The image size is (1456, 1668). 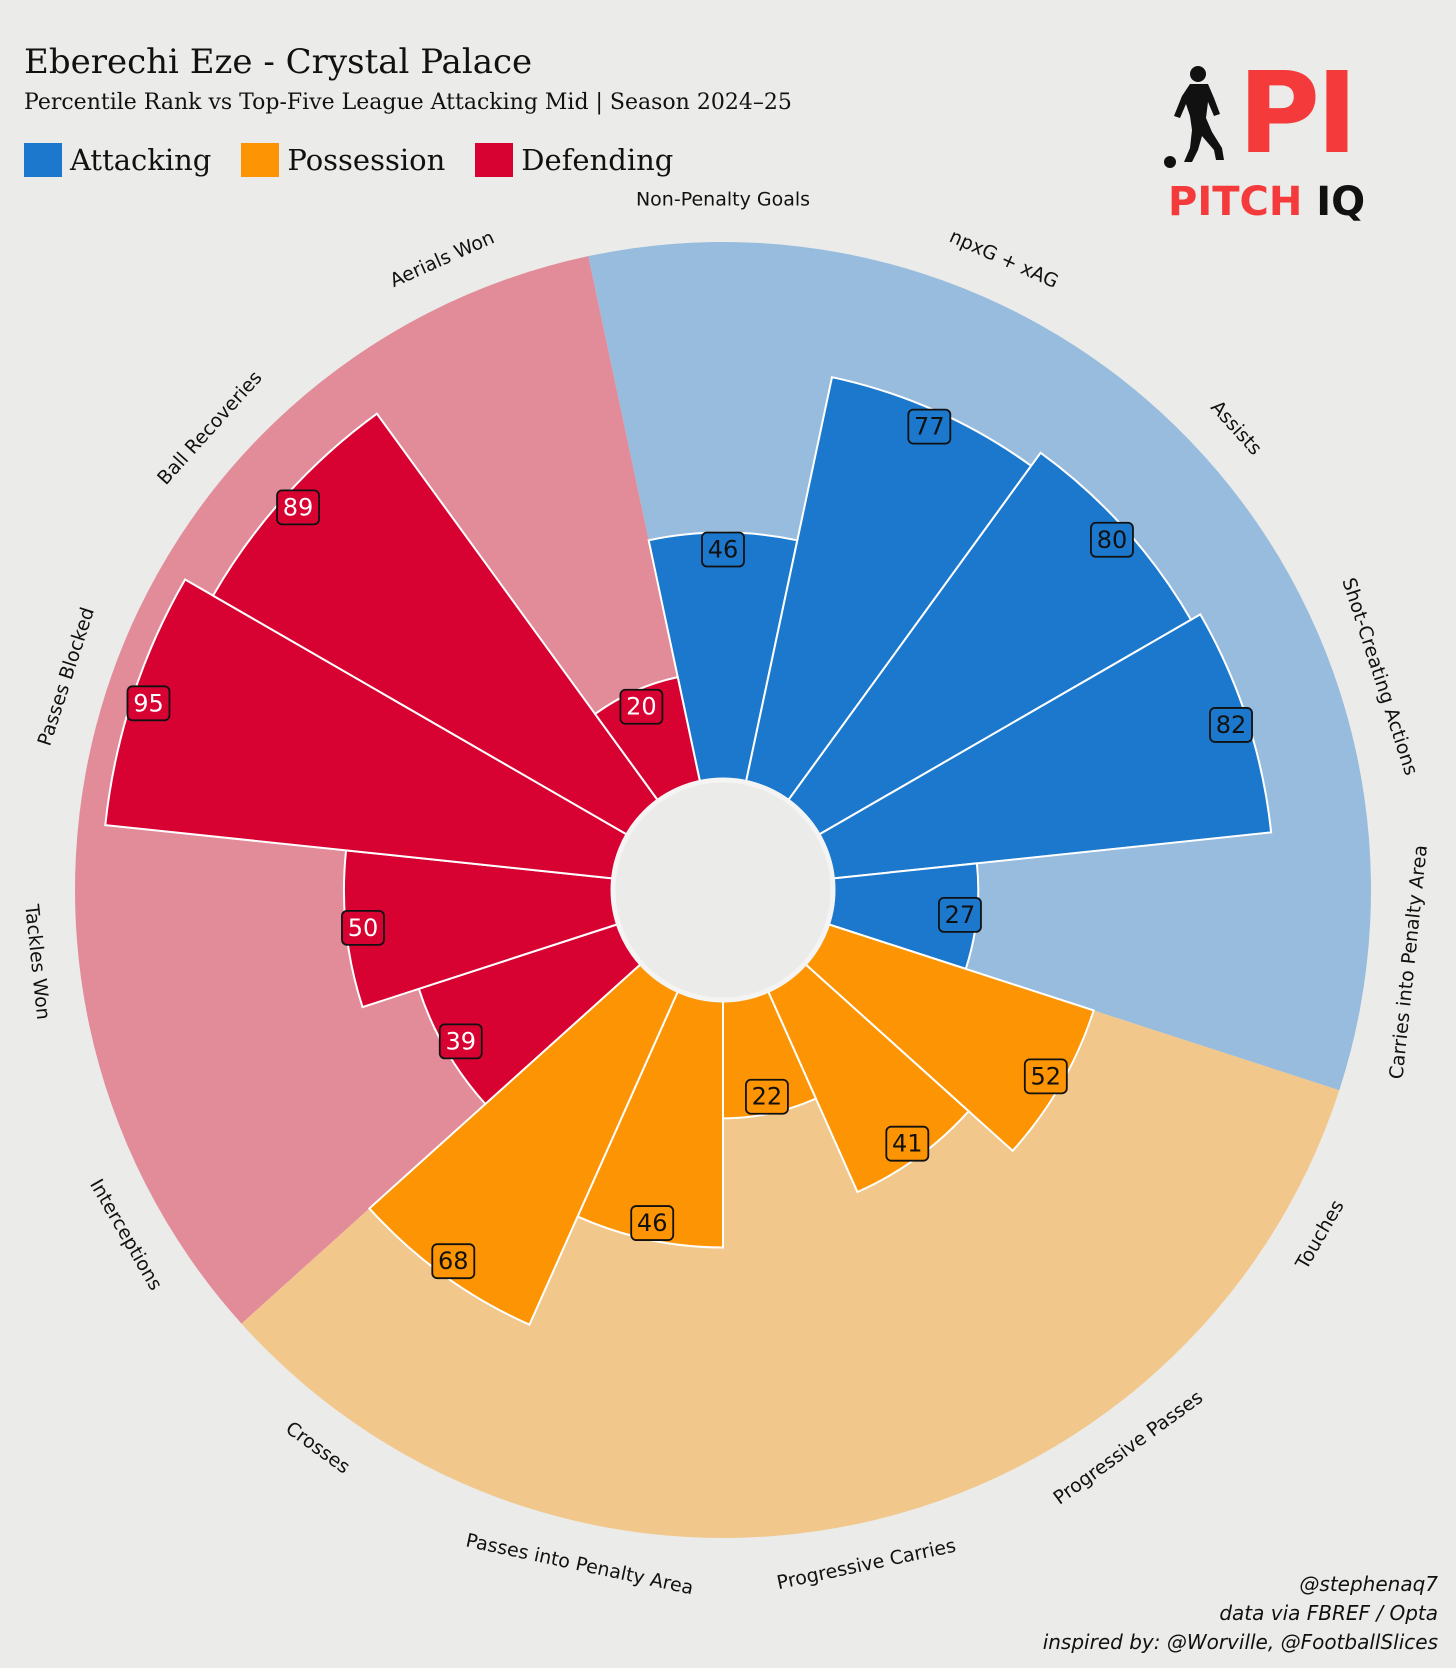 I want to click on value-label-tackles-won: 50, so click(x=363, y=927).